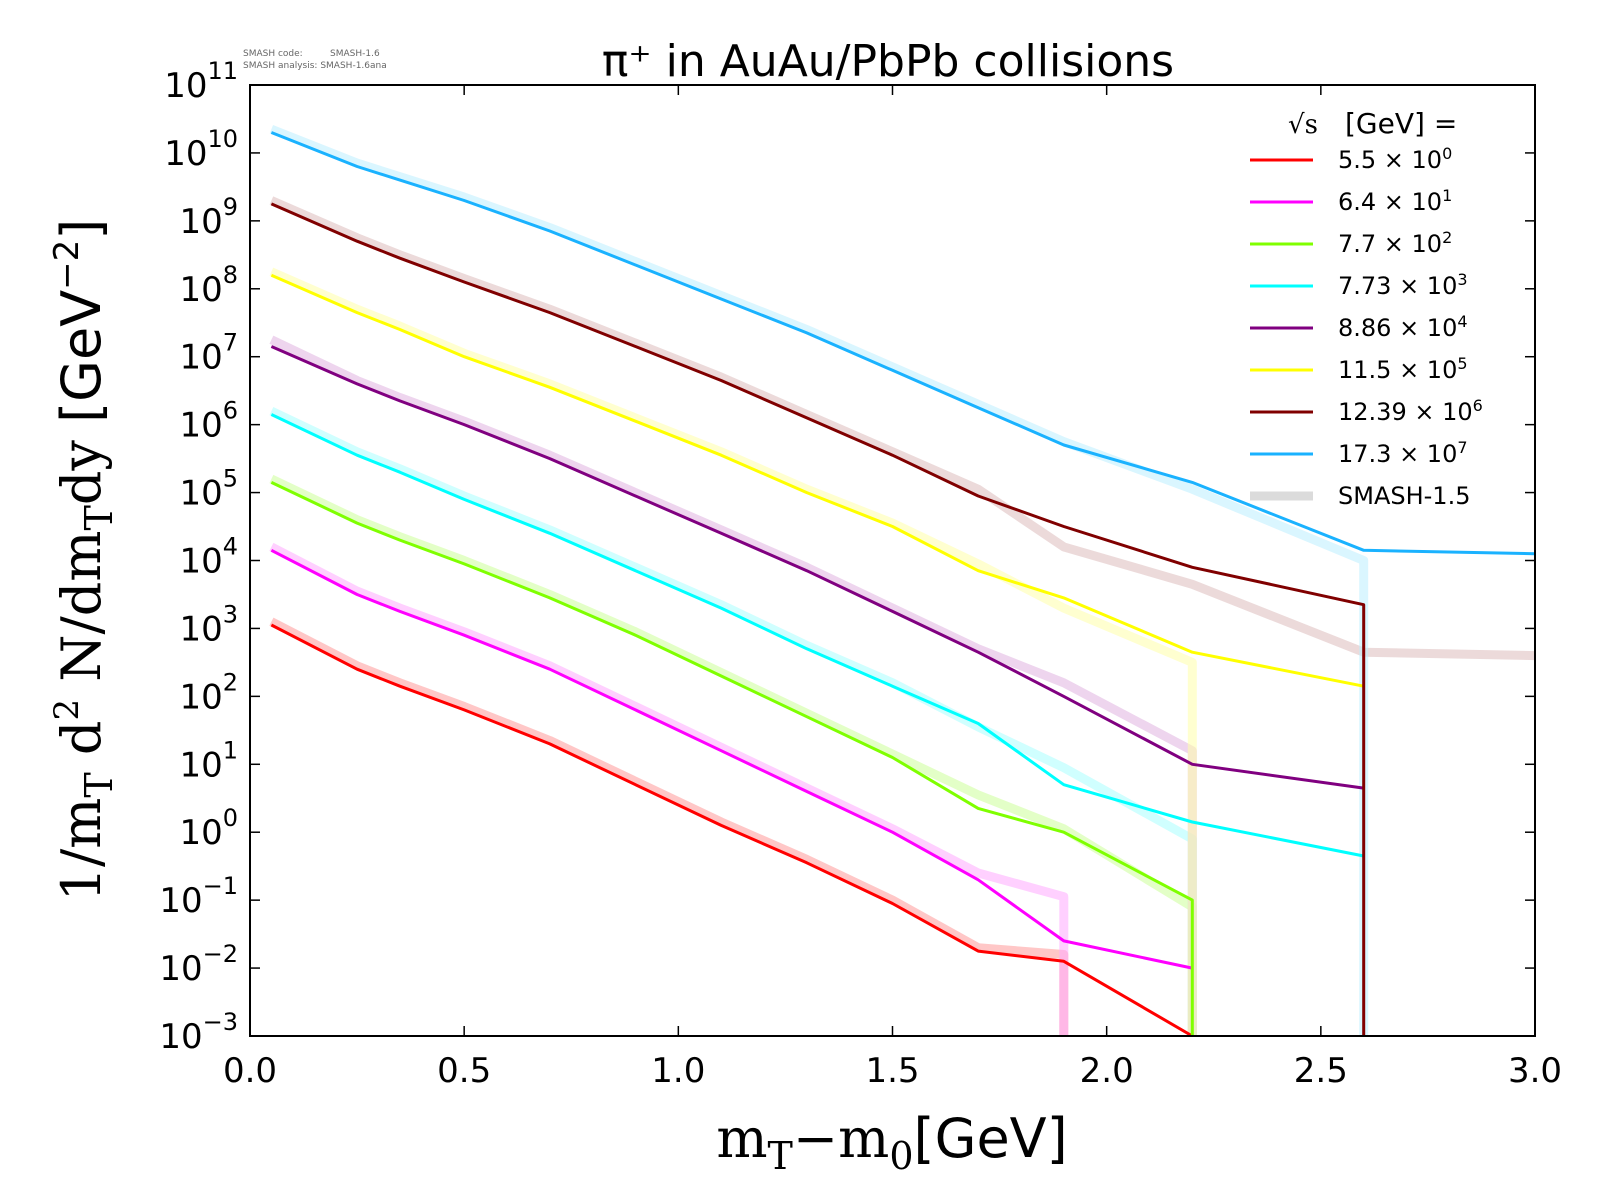  I want to click on y-axis-label-unit-sup: −2, so click(67, 265).